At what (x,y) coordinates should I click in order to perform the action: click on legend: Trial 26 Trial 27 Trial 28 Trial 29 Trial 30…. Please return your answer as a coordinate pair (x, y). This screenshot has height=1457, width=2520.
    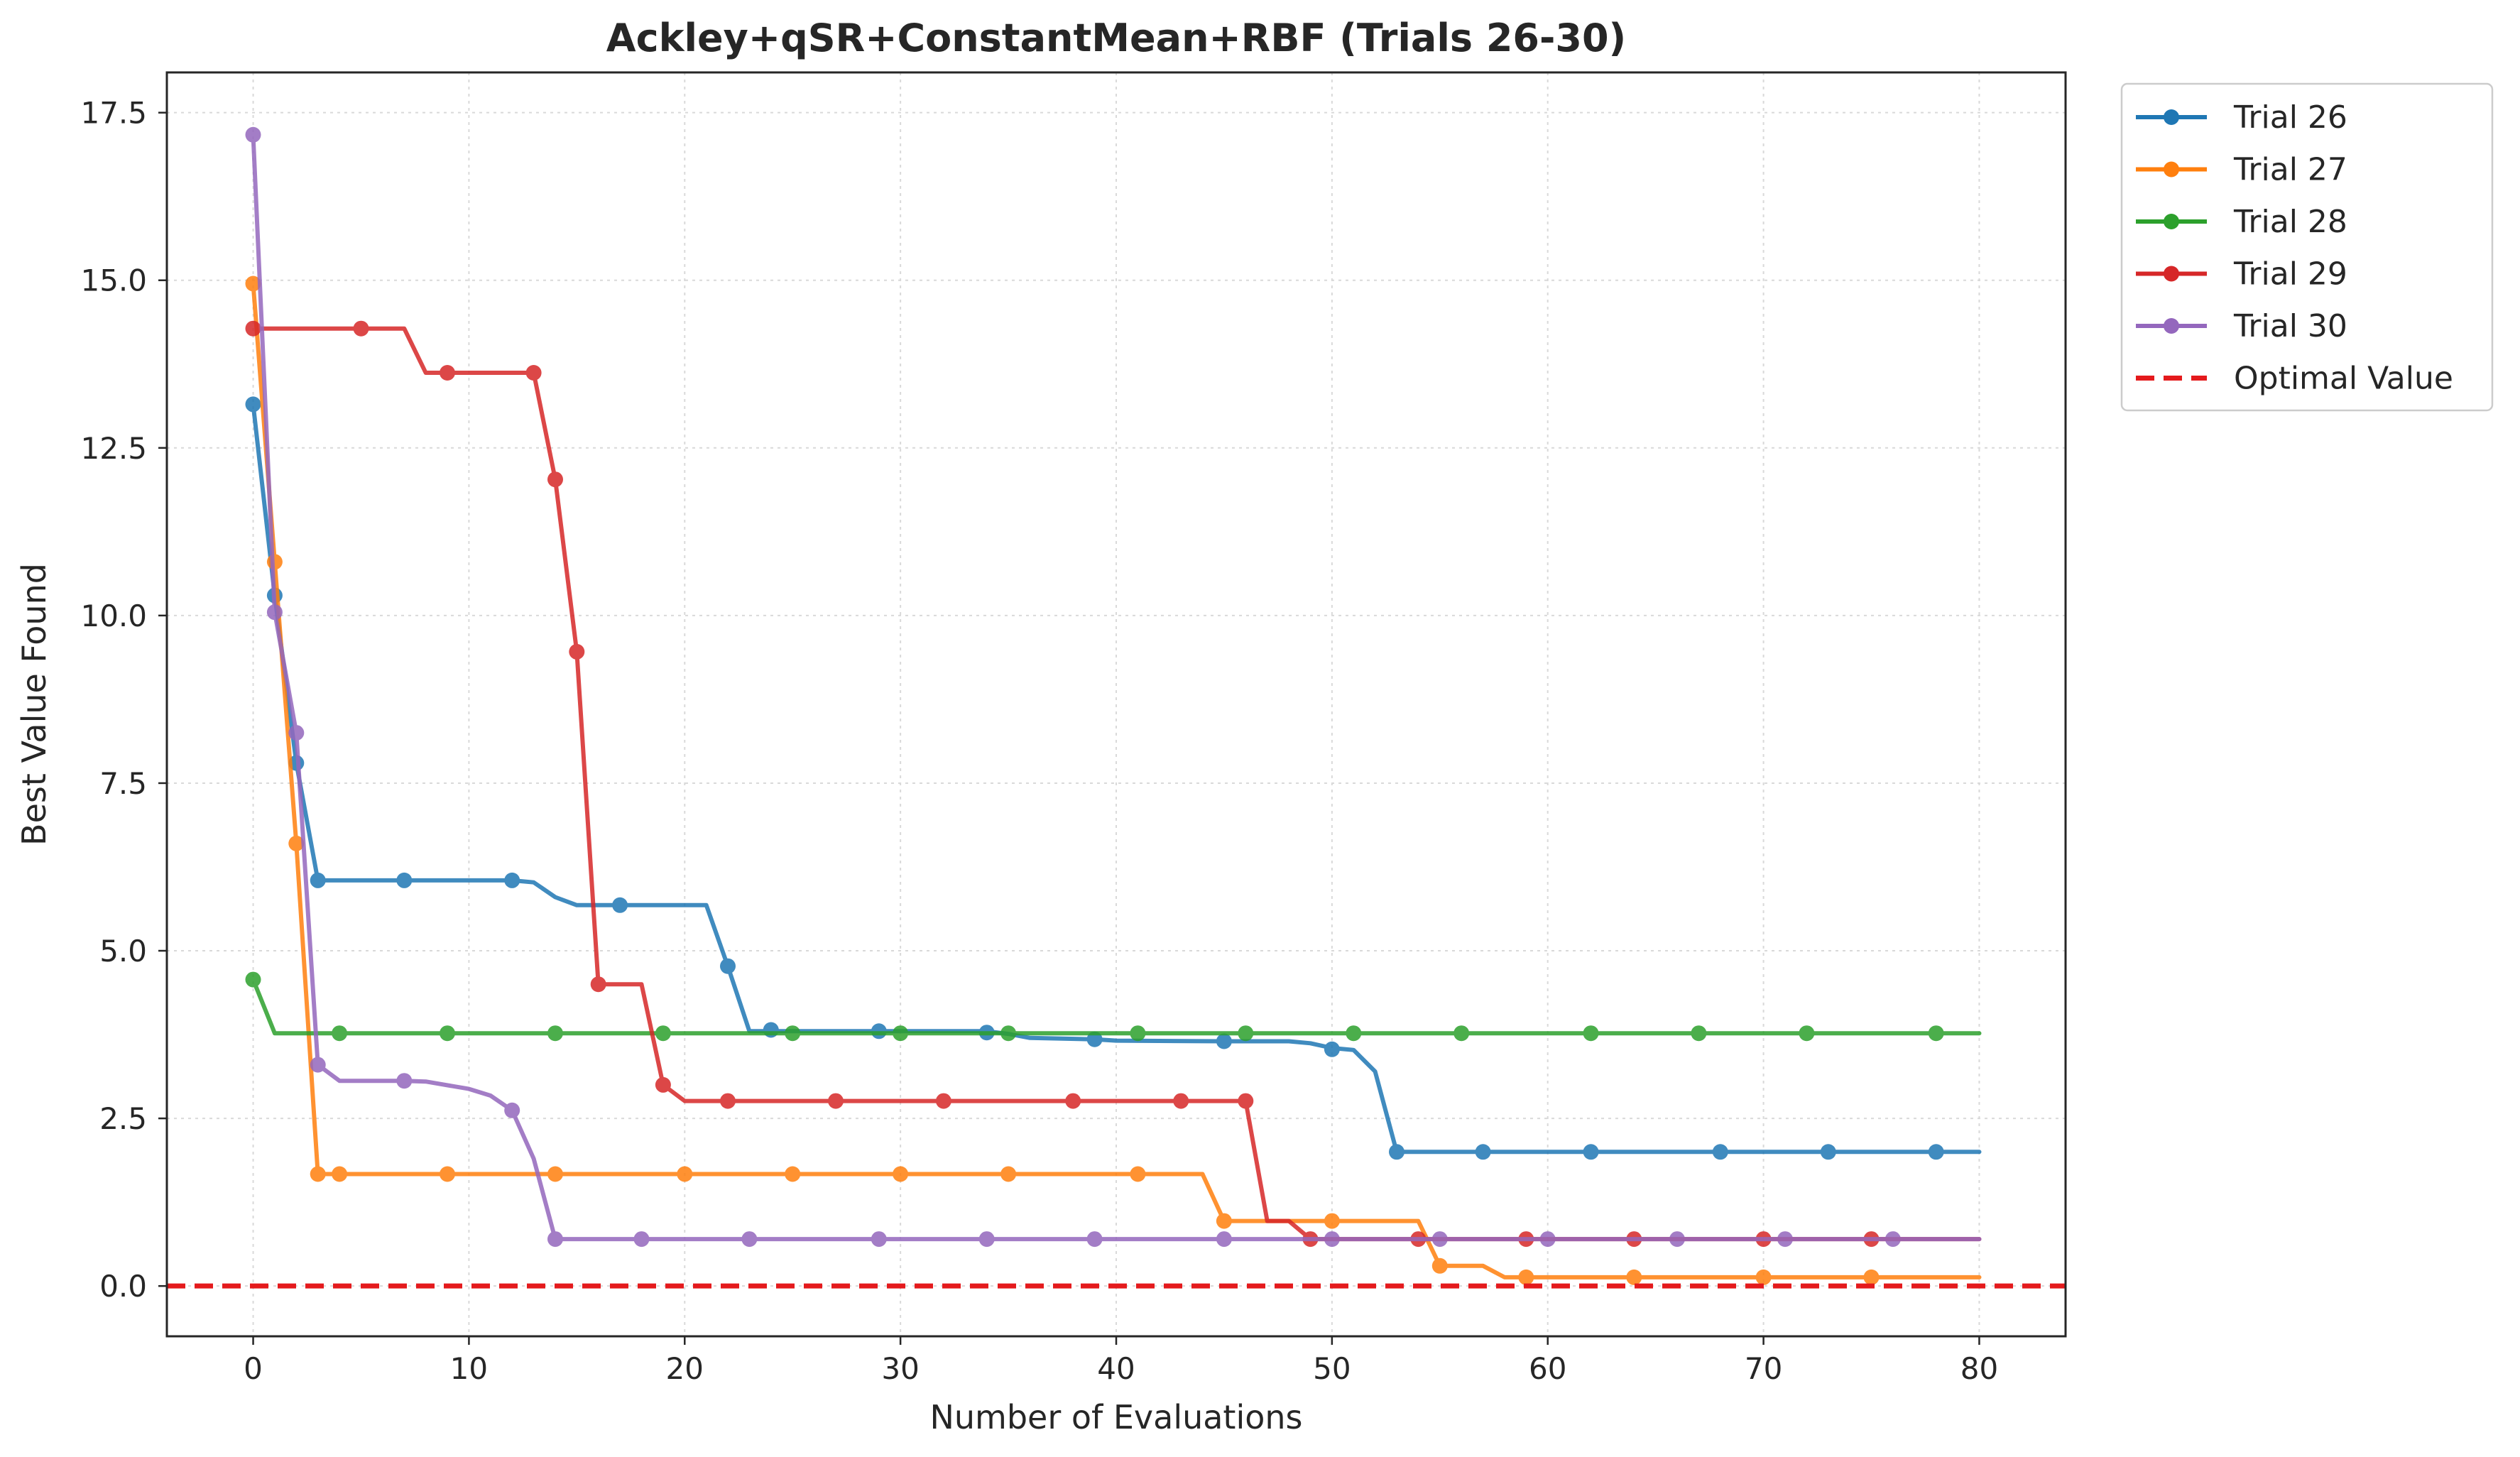
    Looking at the image, I should click on (2307, 247).